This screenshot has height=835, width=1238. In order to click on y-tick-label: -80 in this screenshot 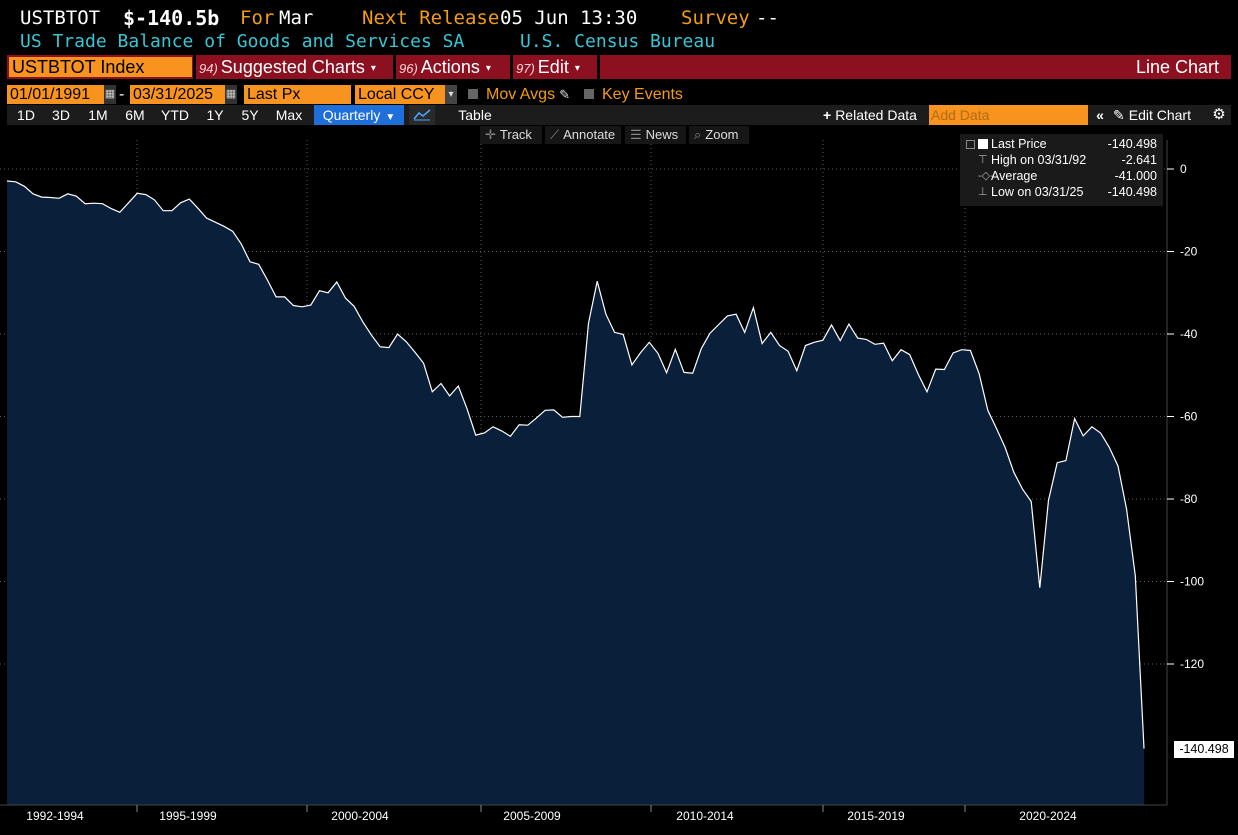, I will do `click(1189, 499)`.